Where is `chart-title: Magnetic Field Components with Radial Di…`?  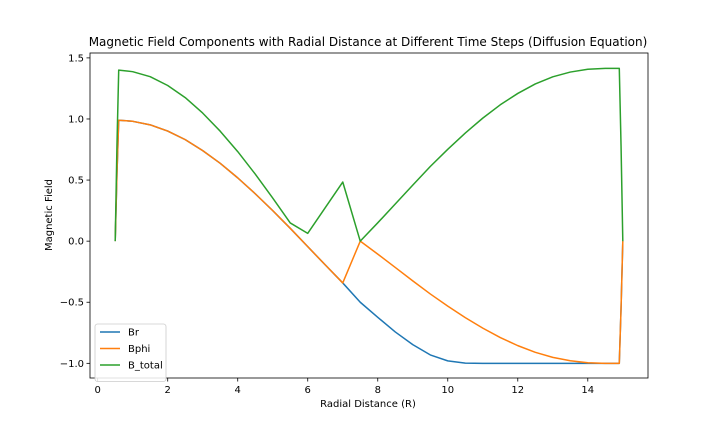
chart-title: Magnetic Field Components with Radial Di… is located at coordinates (368, 42).